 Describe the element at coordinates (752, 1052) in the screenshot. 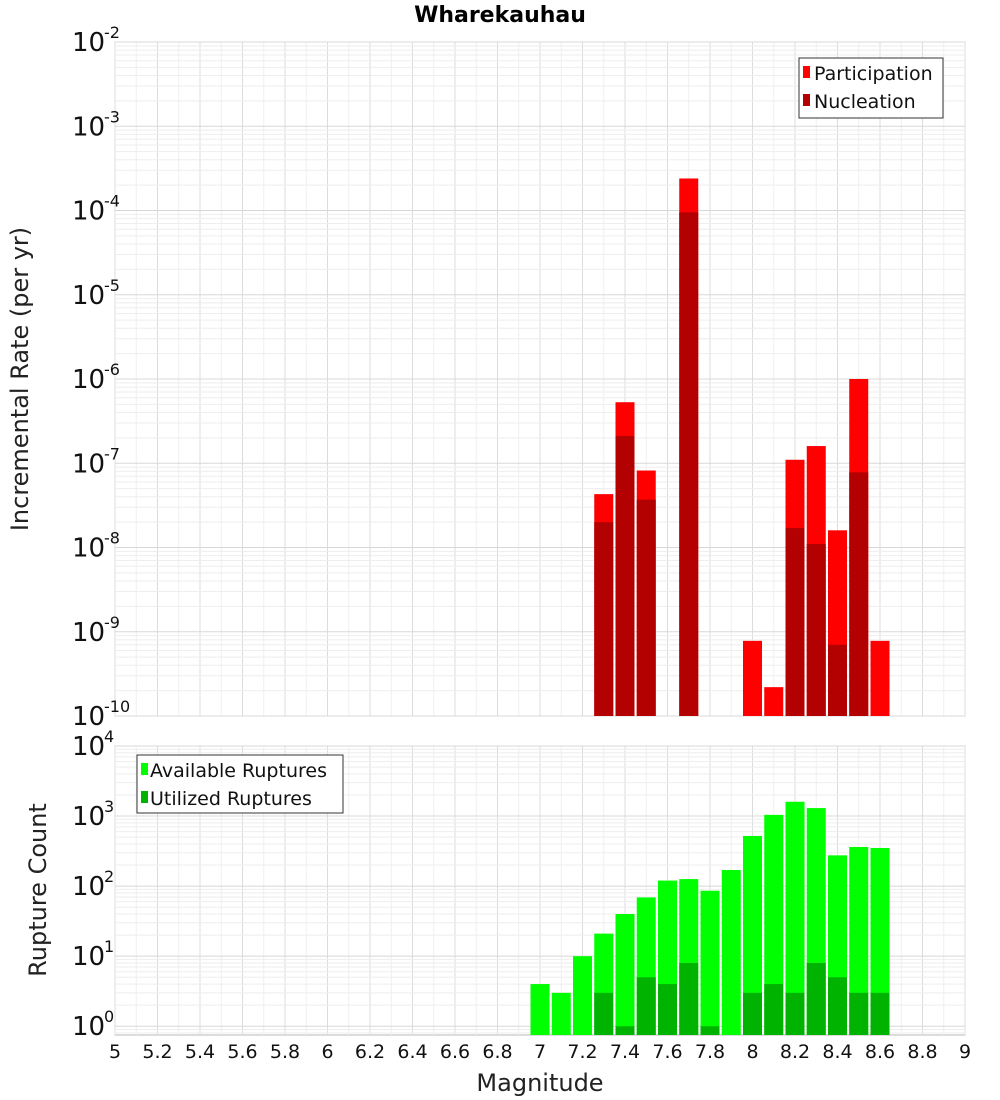

I see `x-tick-label: 8` at that location.